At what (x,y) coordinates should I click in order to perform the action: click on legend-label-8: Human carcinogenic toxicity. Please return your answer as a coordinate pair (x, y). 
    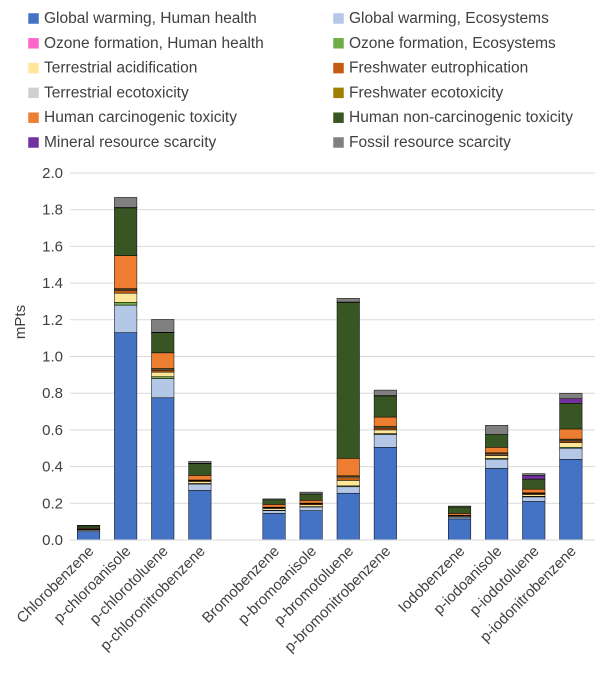
    Looking at the image, I should click on (140, 117).